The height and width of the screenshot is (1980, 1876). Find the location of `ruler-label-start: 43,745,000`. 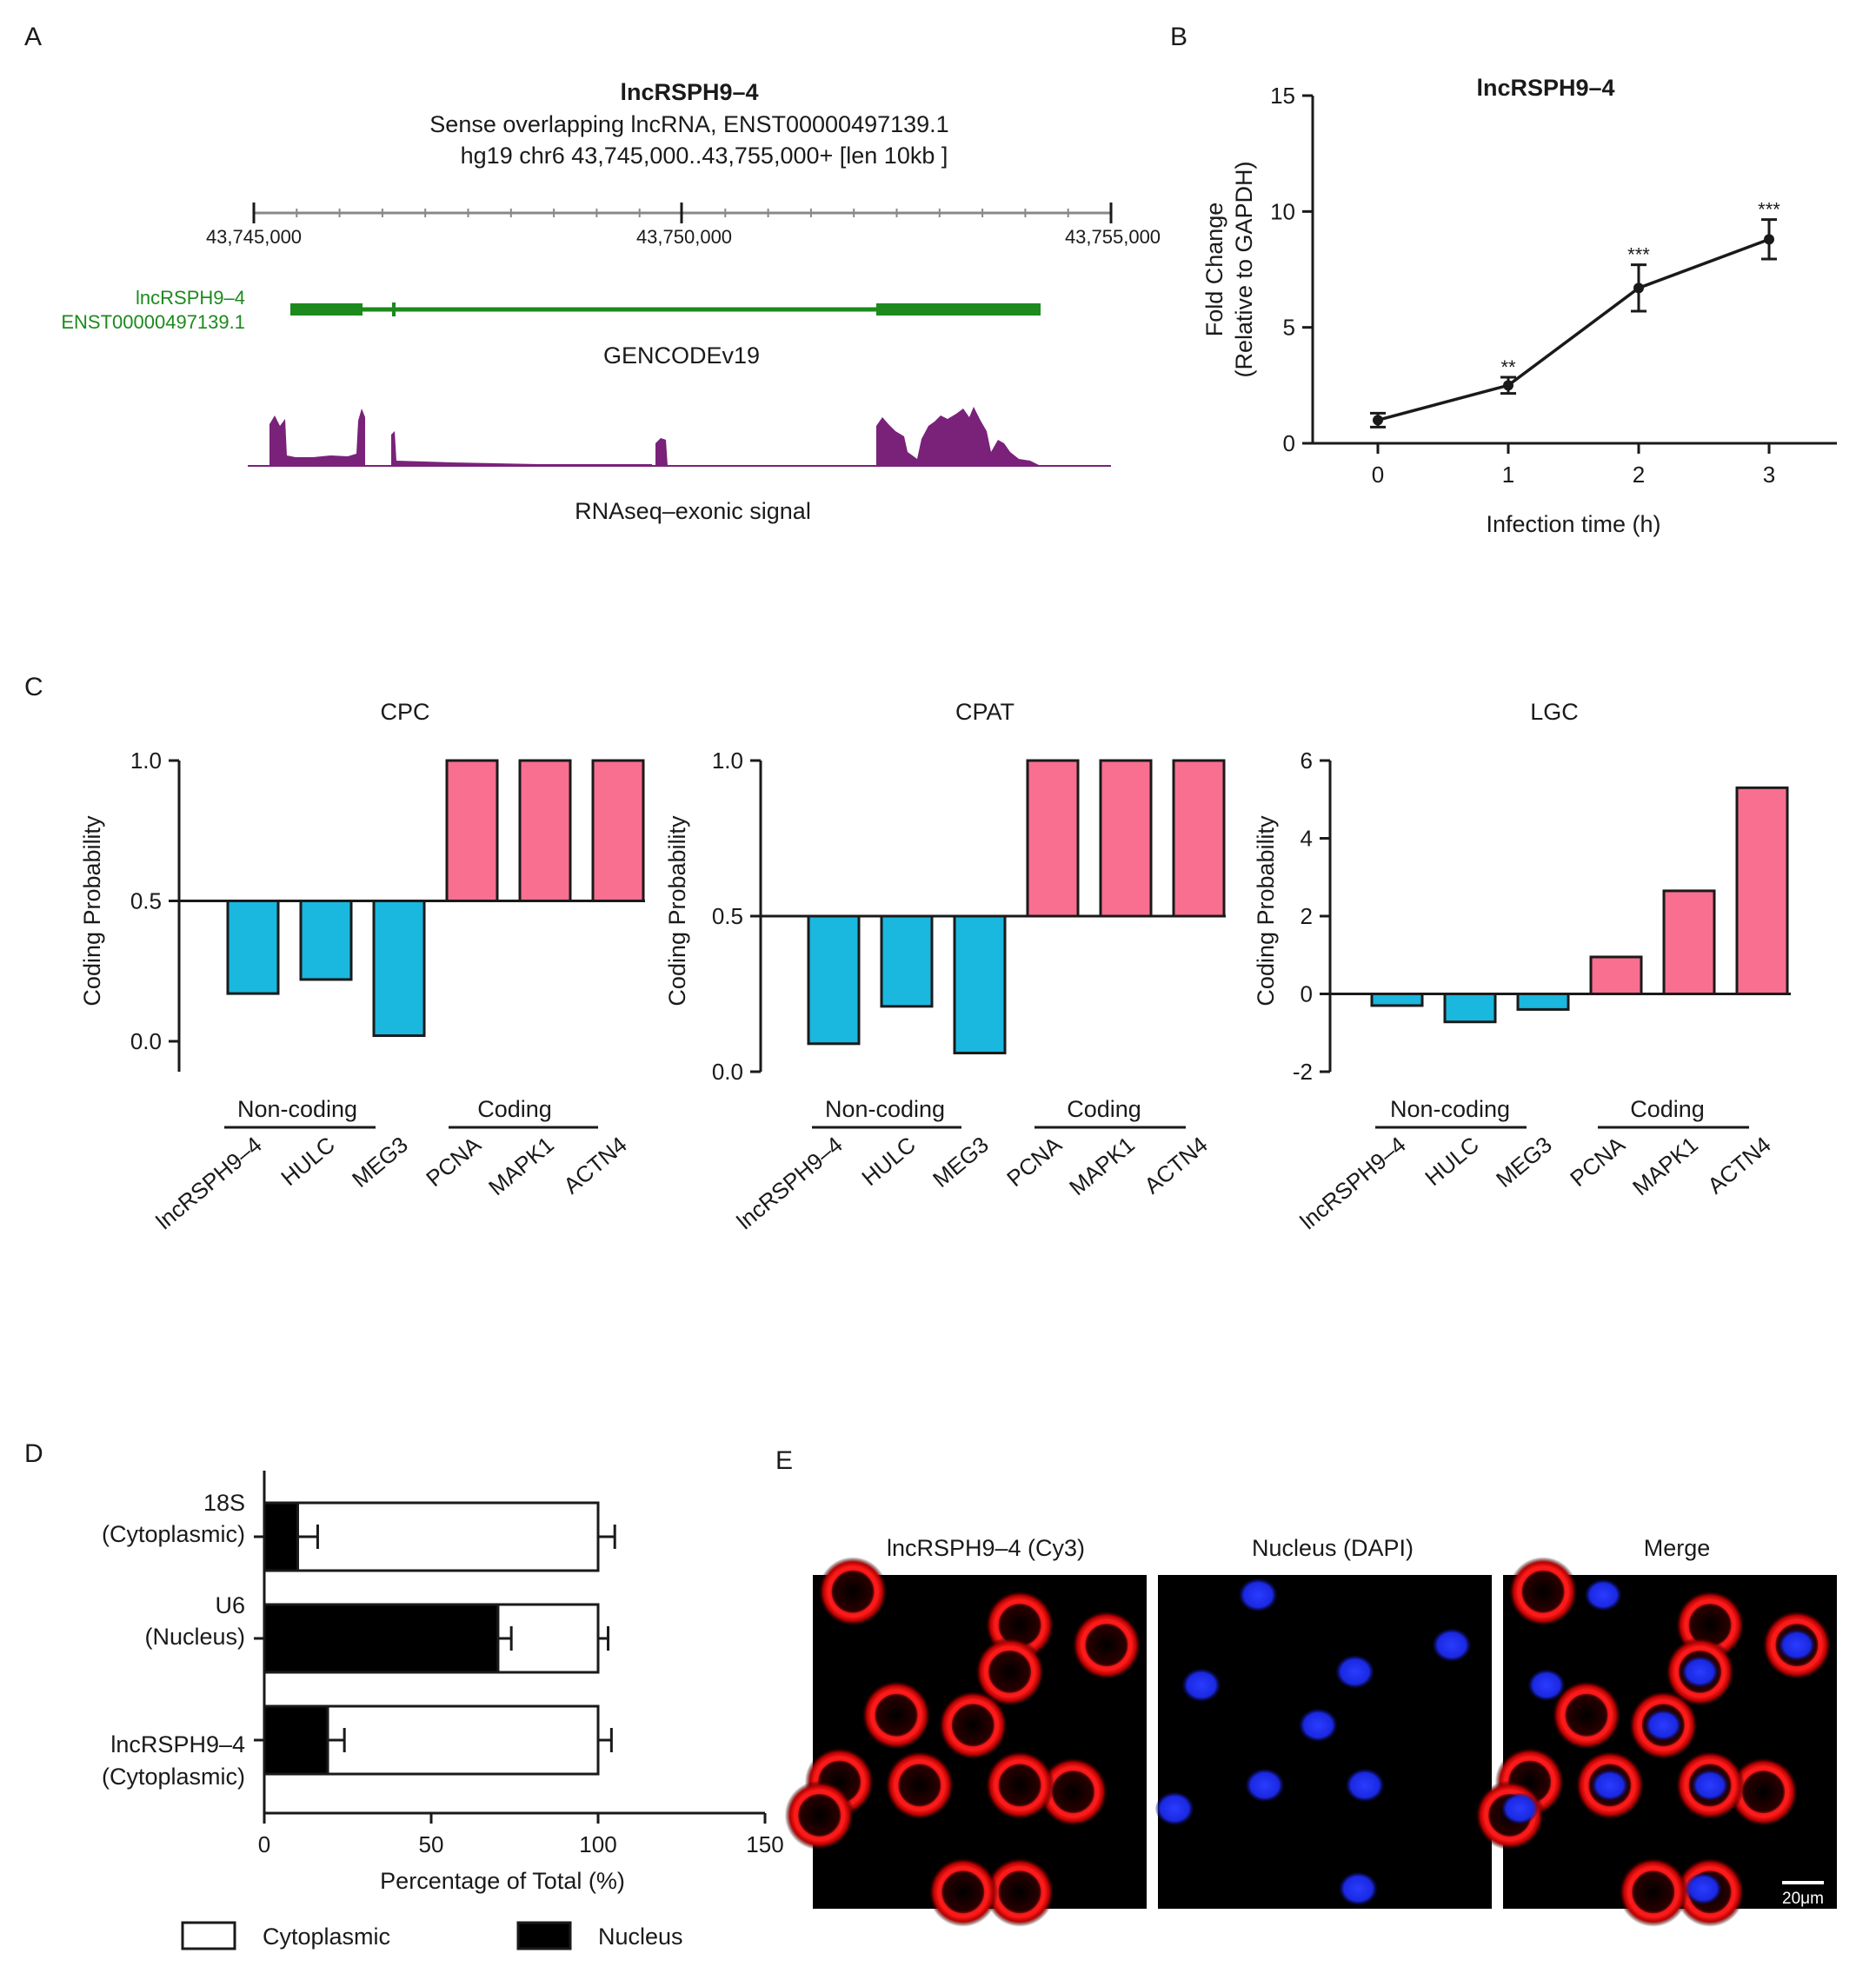

ruler-label-start: 43,745,000 is located at coordinates (254, 237).